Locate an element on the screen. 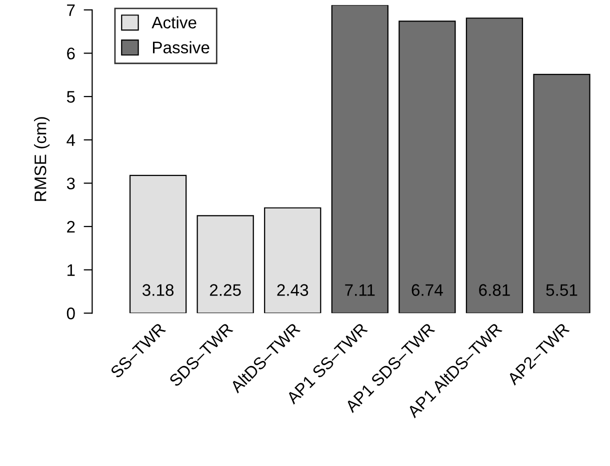  y-tick-label: 4 is located at coordinates (71, 140).